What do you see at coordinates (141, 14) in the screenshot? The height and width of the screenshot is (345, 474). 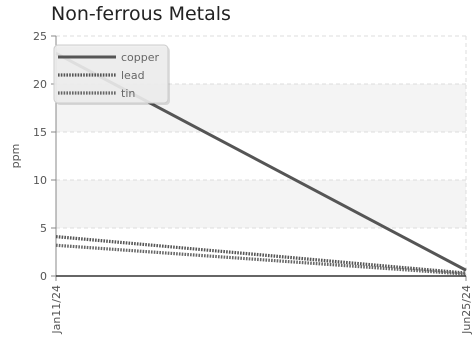 I see `chart-title: Non-ferrous Metals` at bounding box center [141, 14].